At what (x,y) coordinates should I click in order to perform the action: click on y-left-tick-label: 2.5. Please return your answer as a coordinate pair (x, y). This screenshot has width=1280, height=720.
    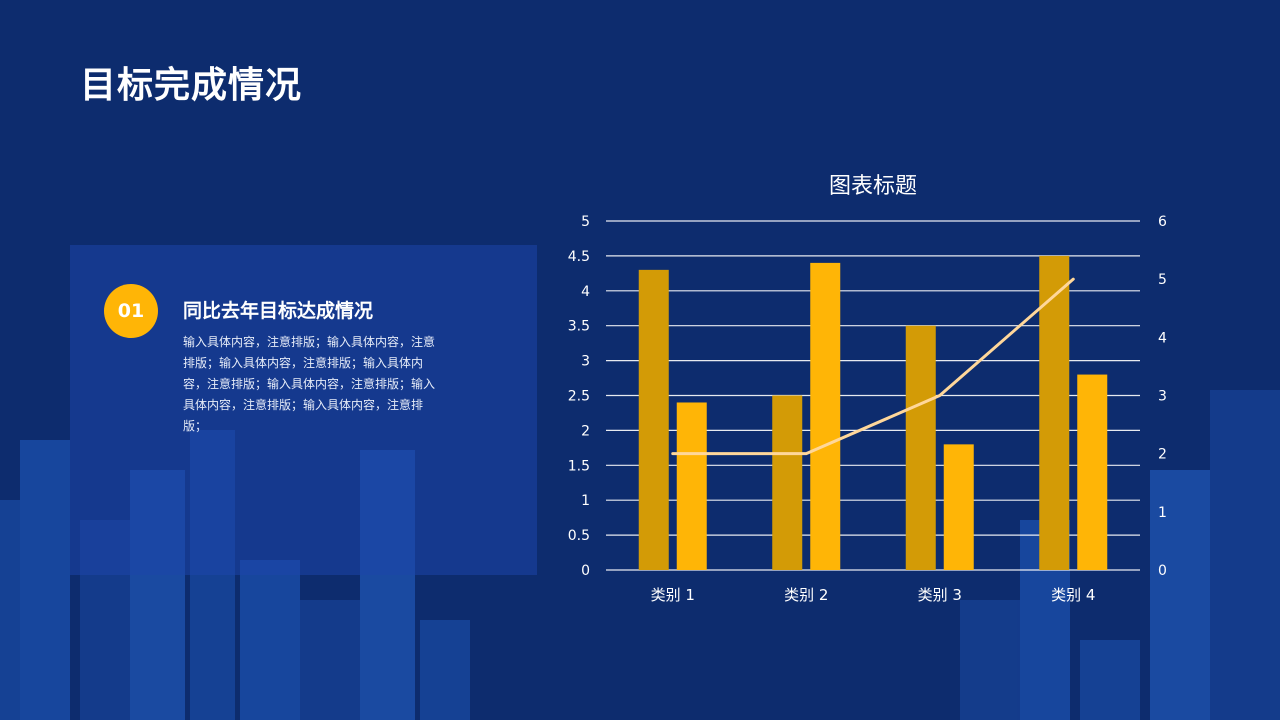
    Looking at the image, I should click on (579, 397).